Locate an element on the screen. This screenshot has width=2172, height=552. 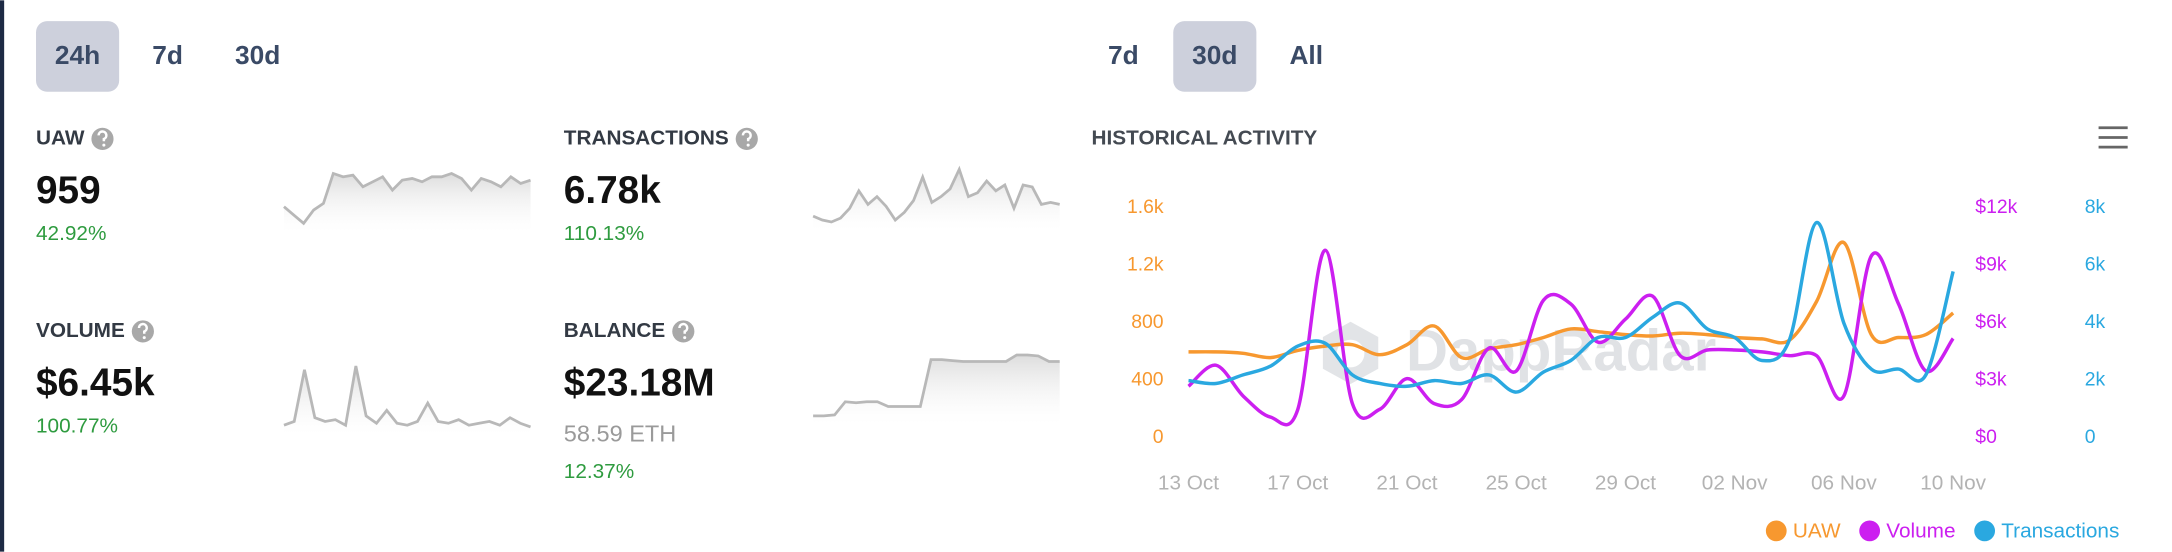
window-edge is located at coordinates (2, 276).